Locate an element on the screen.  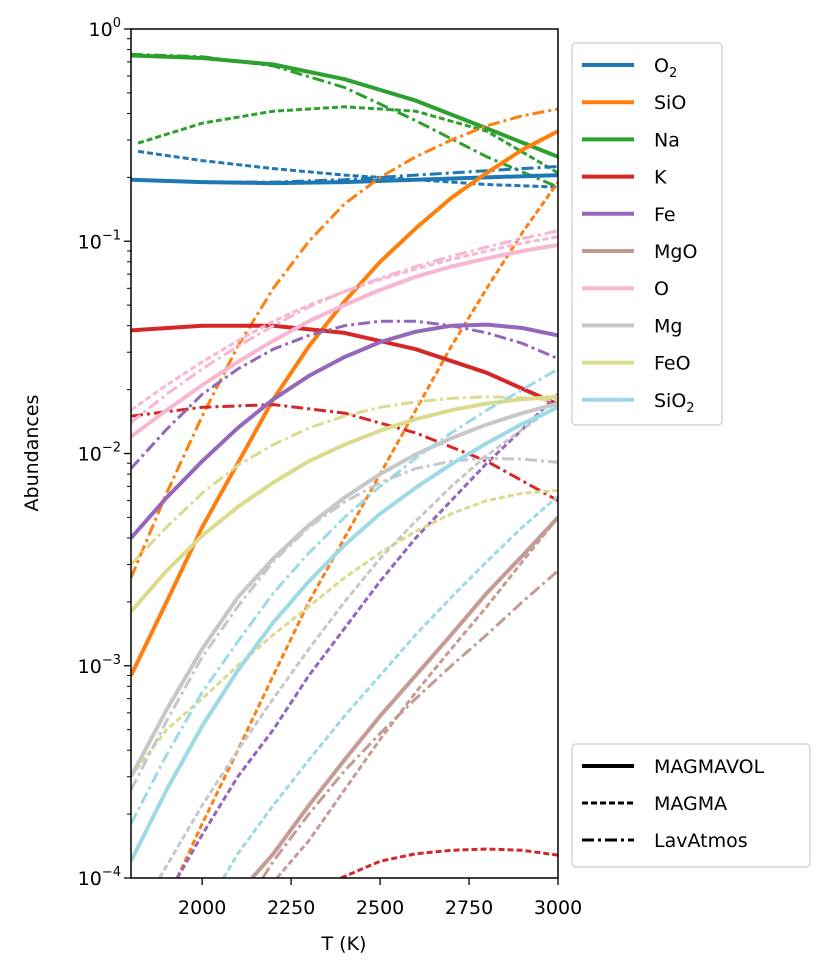
y-axis: 10⁰ 10⁻¹ 10⁻² 10⁻³ 10⁻⁴ is located at coordinates (104, 453).